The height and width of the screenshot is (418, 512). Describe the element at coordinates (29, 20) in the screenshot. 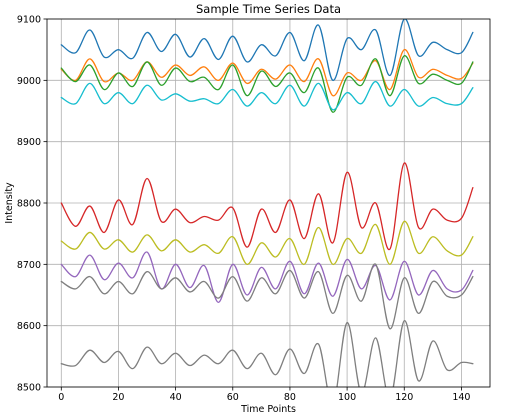

I see `y-tick-label: 9100` at that location.